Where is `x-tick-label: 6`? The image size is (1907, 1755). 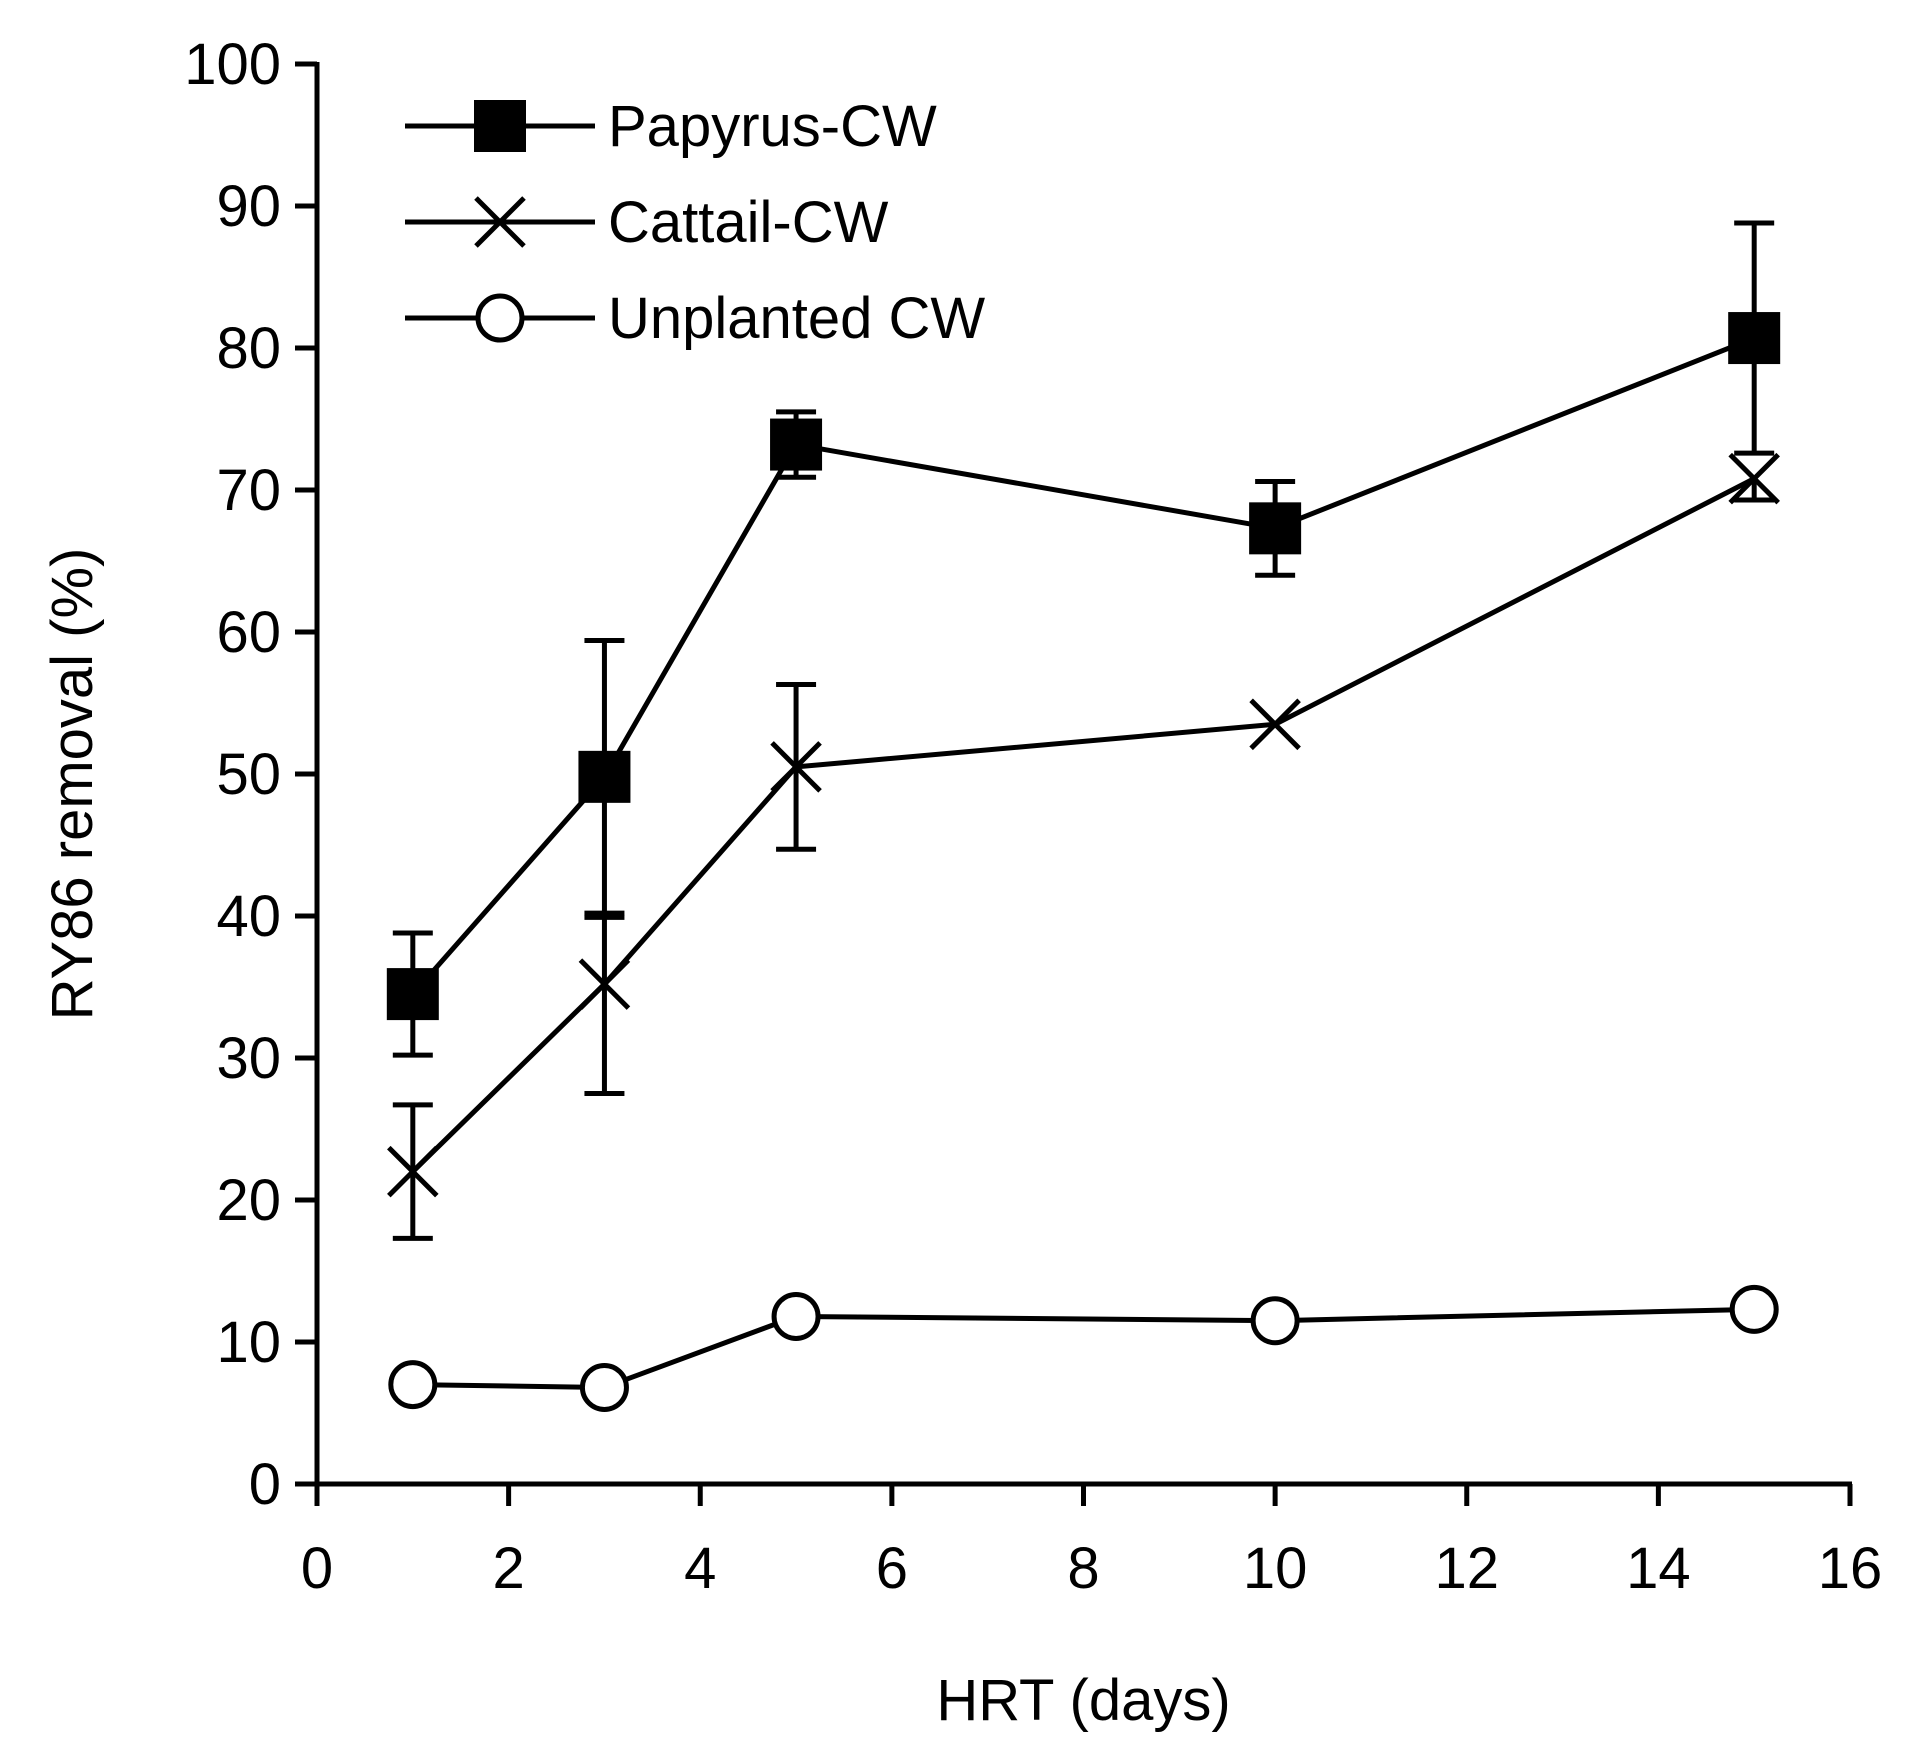
x-tick-label: 6 is located at coordinates (892, 1568).